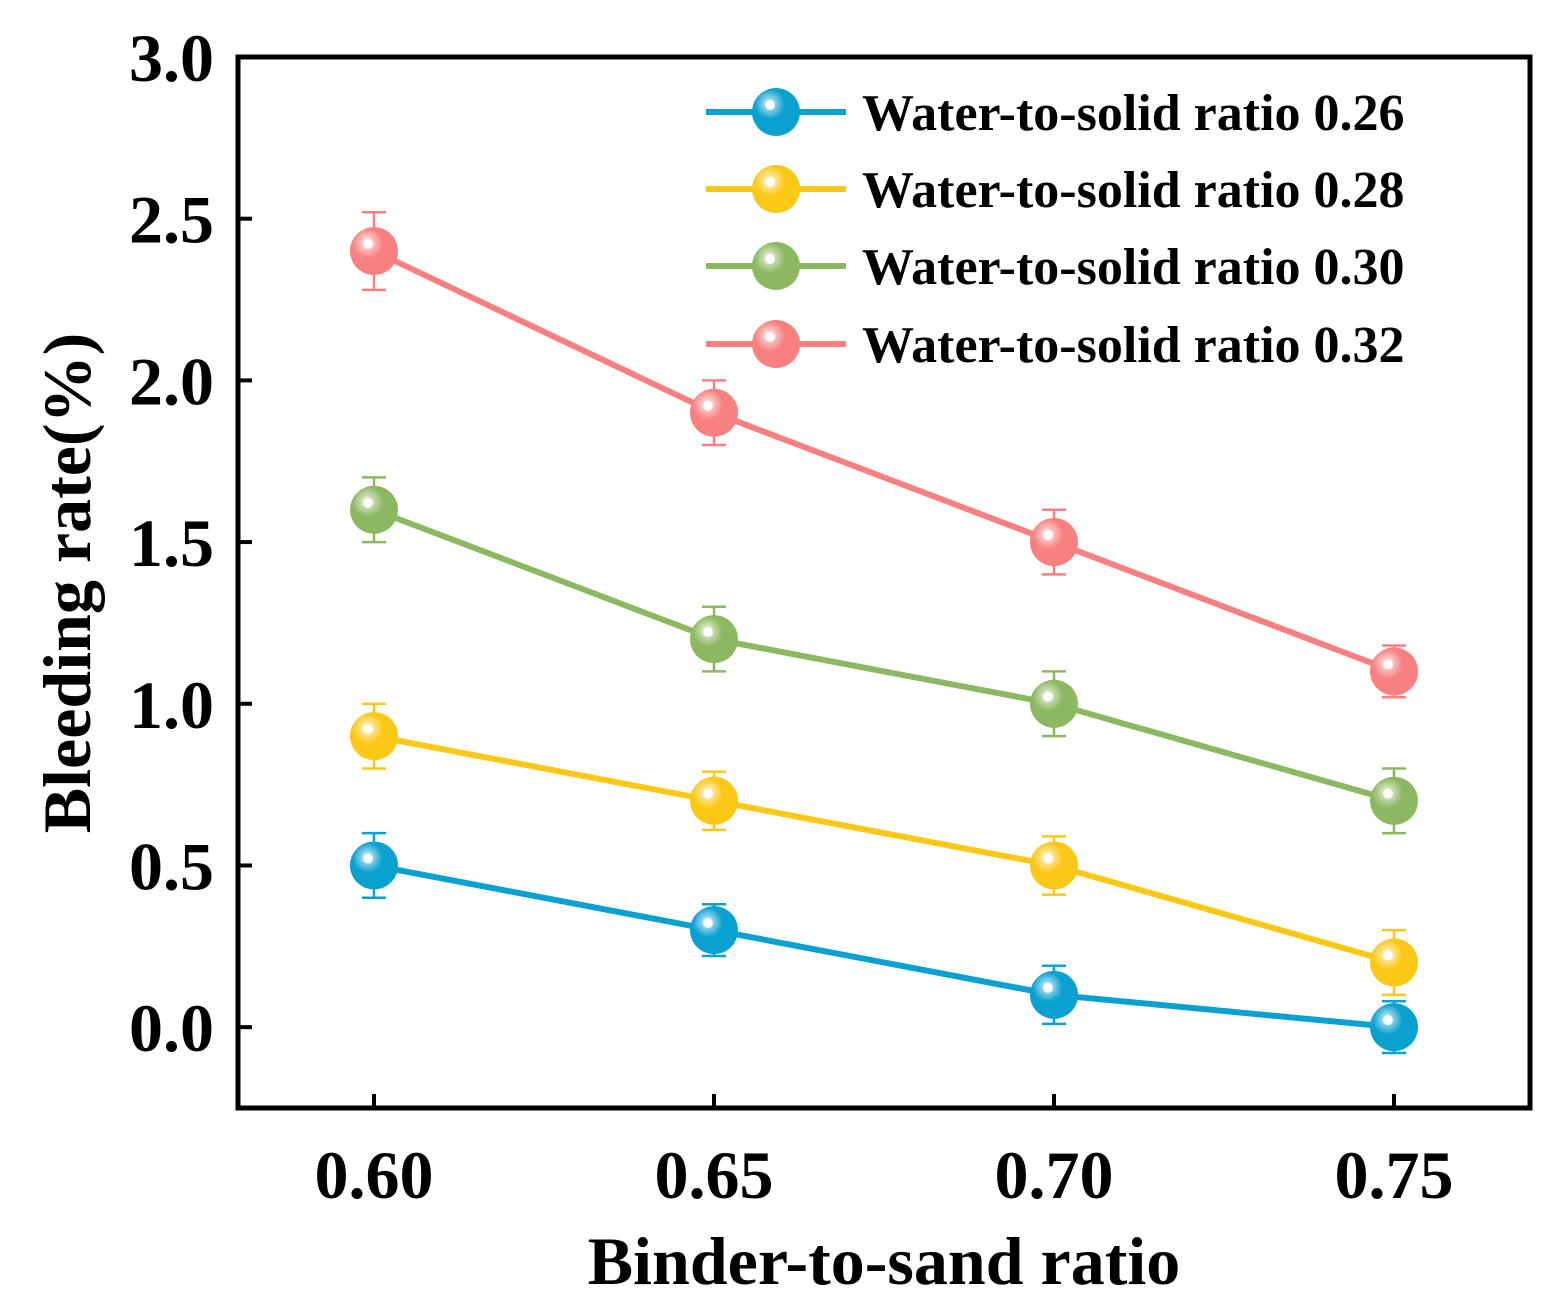 The width and height of the screenshot is (1560, 1314). Describe the element at coordinates (1133, 267) in the screenshot. I see `legend-label: Water-to-solid ratio 0.30` at that location.